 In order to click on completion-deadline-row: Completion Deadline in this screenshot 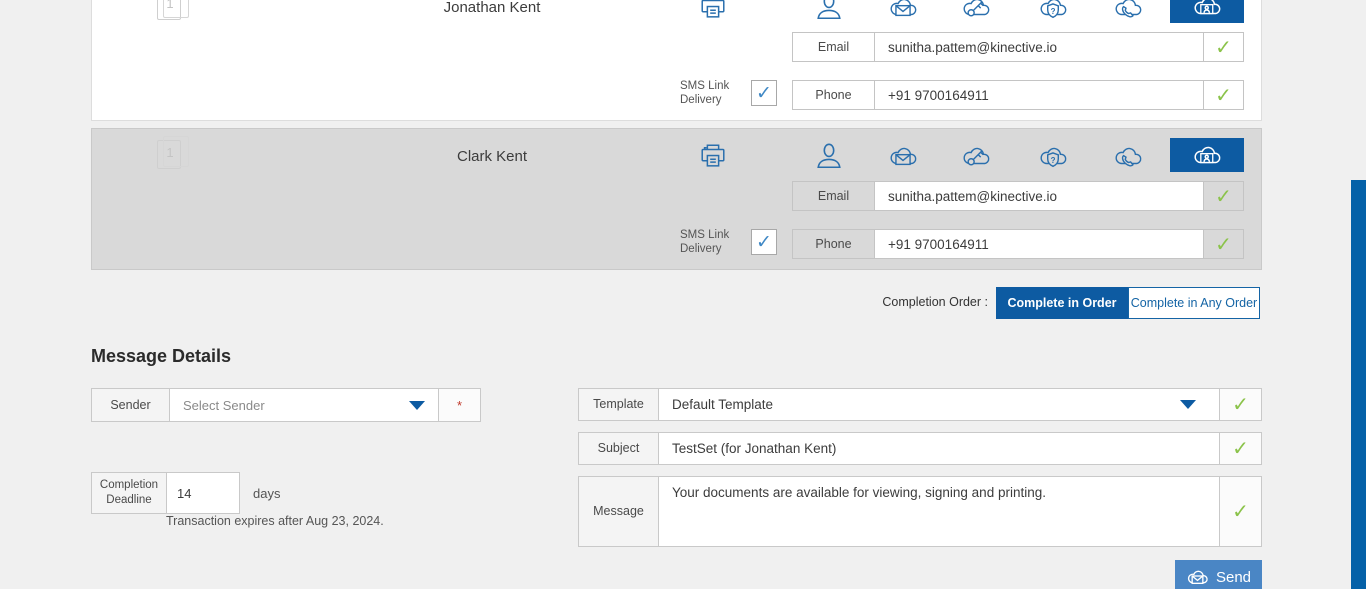, I will do `click(165, 493)`.